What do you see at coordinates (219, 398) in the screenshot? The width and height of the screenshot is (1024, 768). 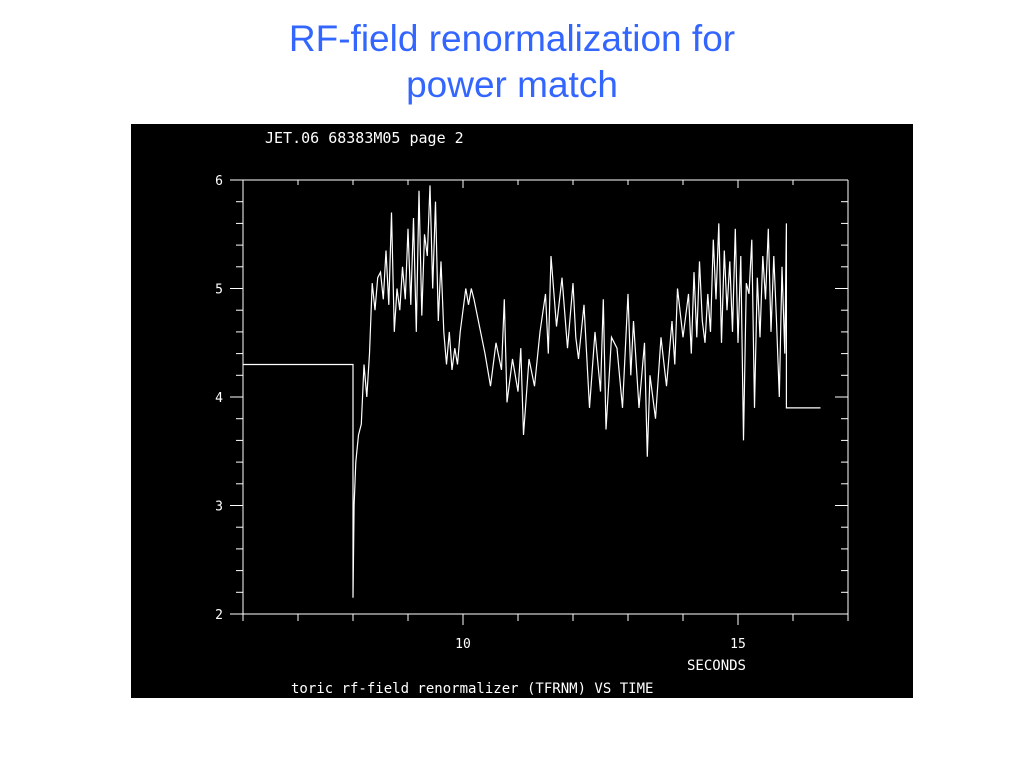 I see `y-tick-label: 4` at bounding box center [219, 398].